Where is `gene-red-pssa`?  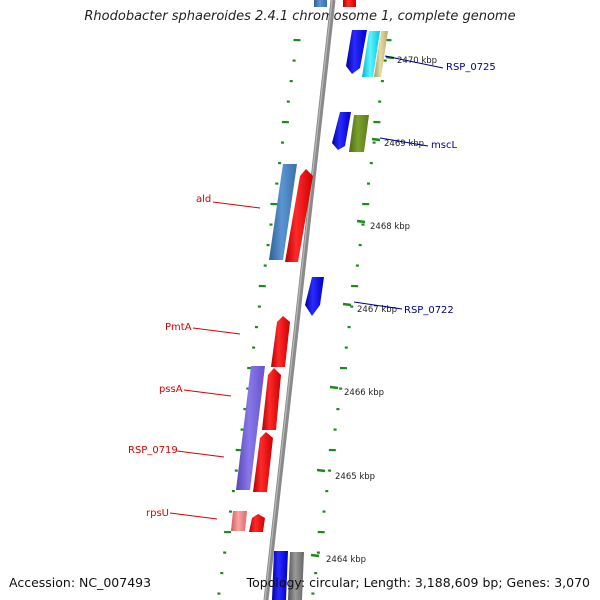
gene-red-pssa is located at coordinates (271, 399).